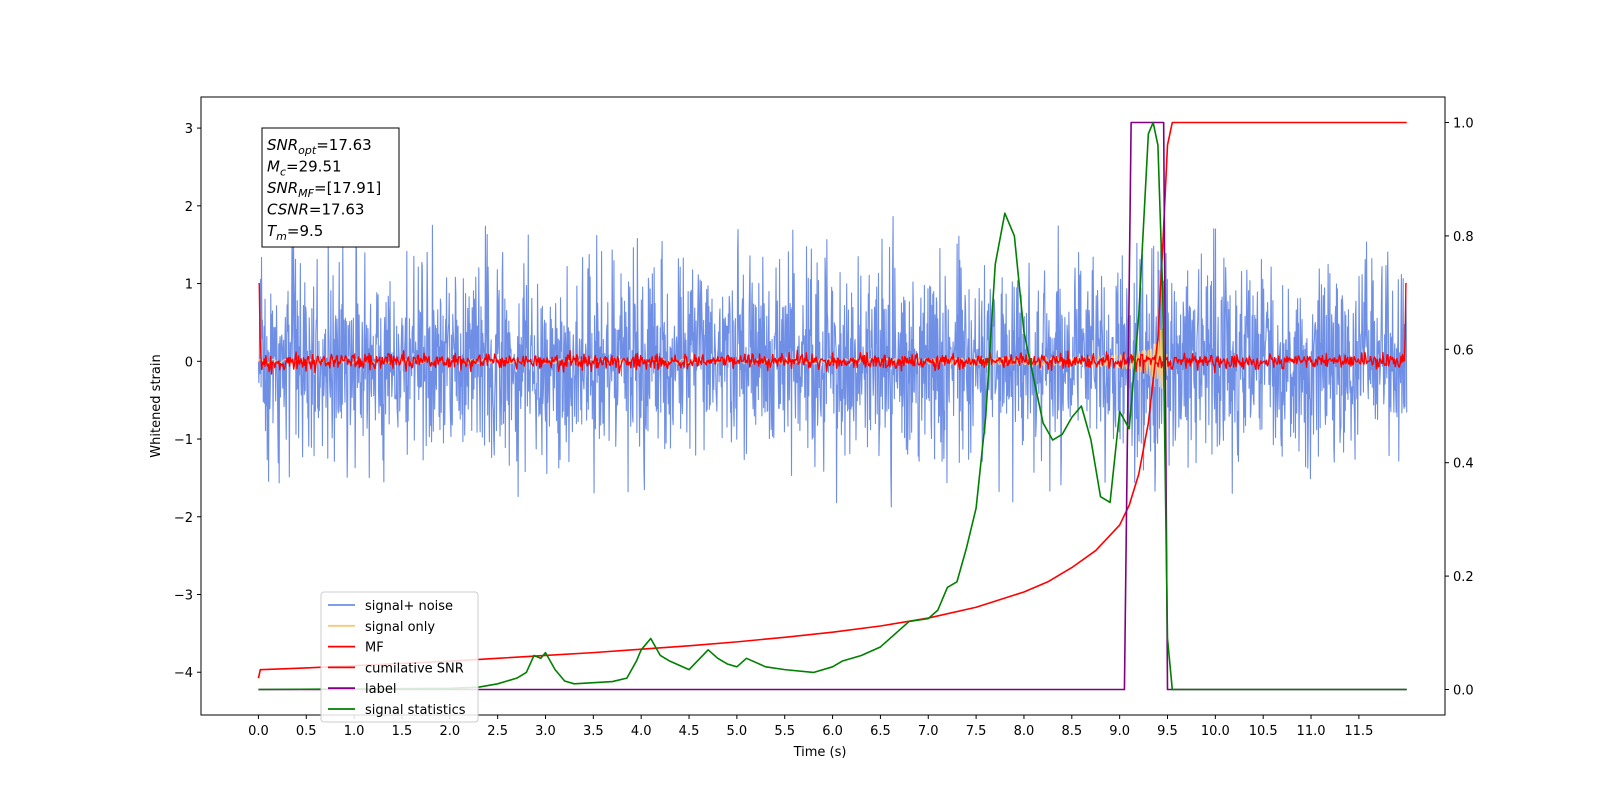 The height and width of the screenshot is (800, 1600). I want to click on y-tick-label: −3, so click(183, 596).